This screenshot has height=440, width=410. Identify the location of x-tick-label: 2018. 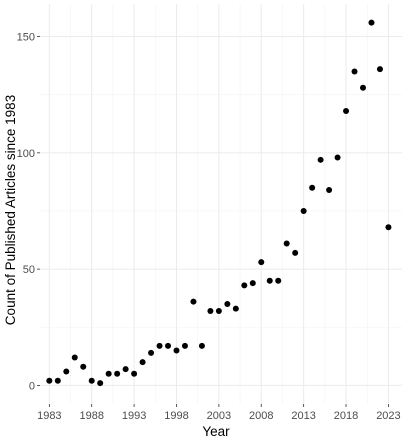
(346, 416).